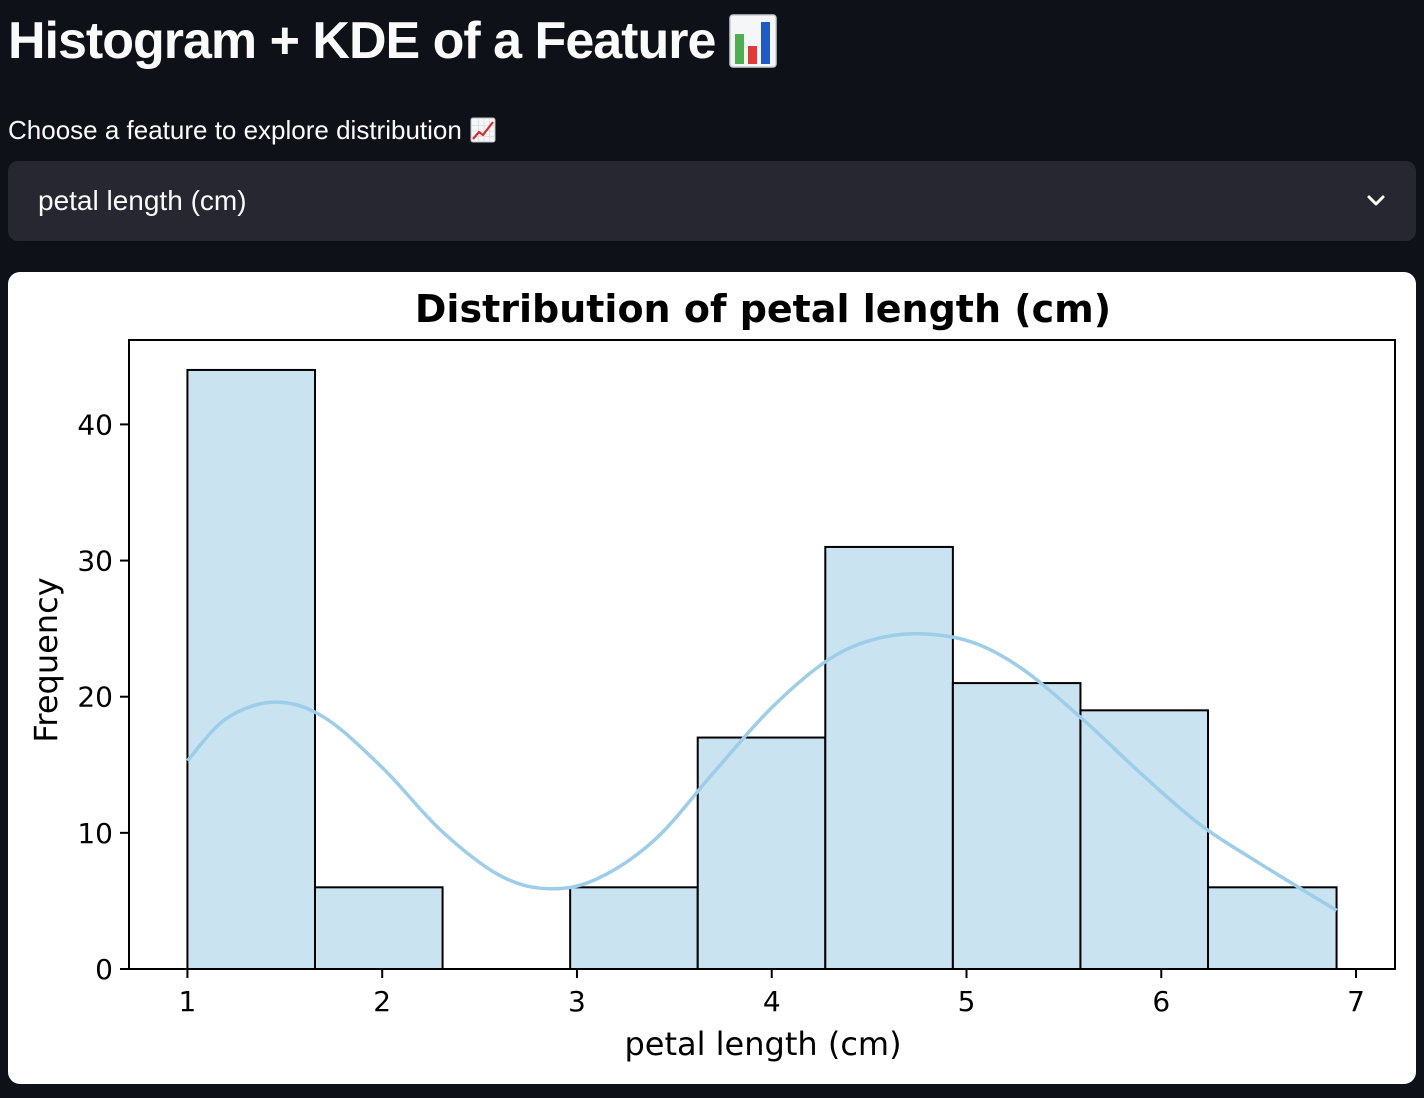 Image resolution: width=1424 pixels, height=1098 pixels. I want to click on y-tick-label: 40, so click(95, 424).